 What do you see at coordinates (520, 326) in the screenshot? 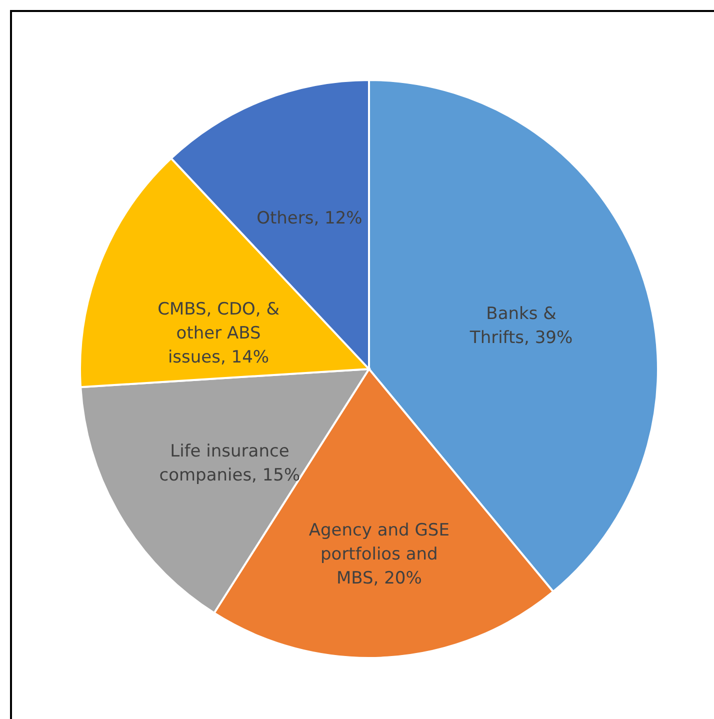
I see `slice-label: Banks & Thrifts, 39%` at bounding box center [520, 326].